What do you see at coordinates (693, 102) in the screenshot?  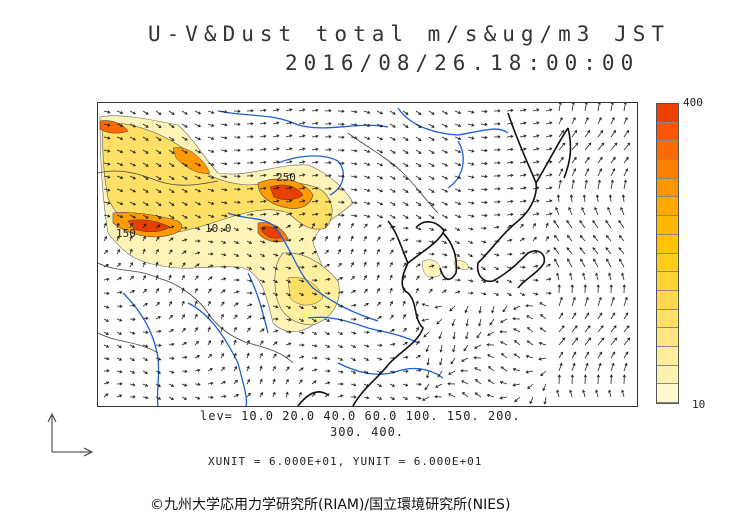 I see `color-scale-max-label: 400` at bounding box center [693, 102].